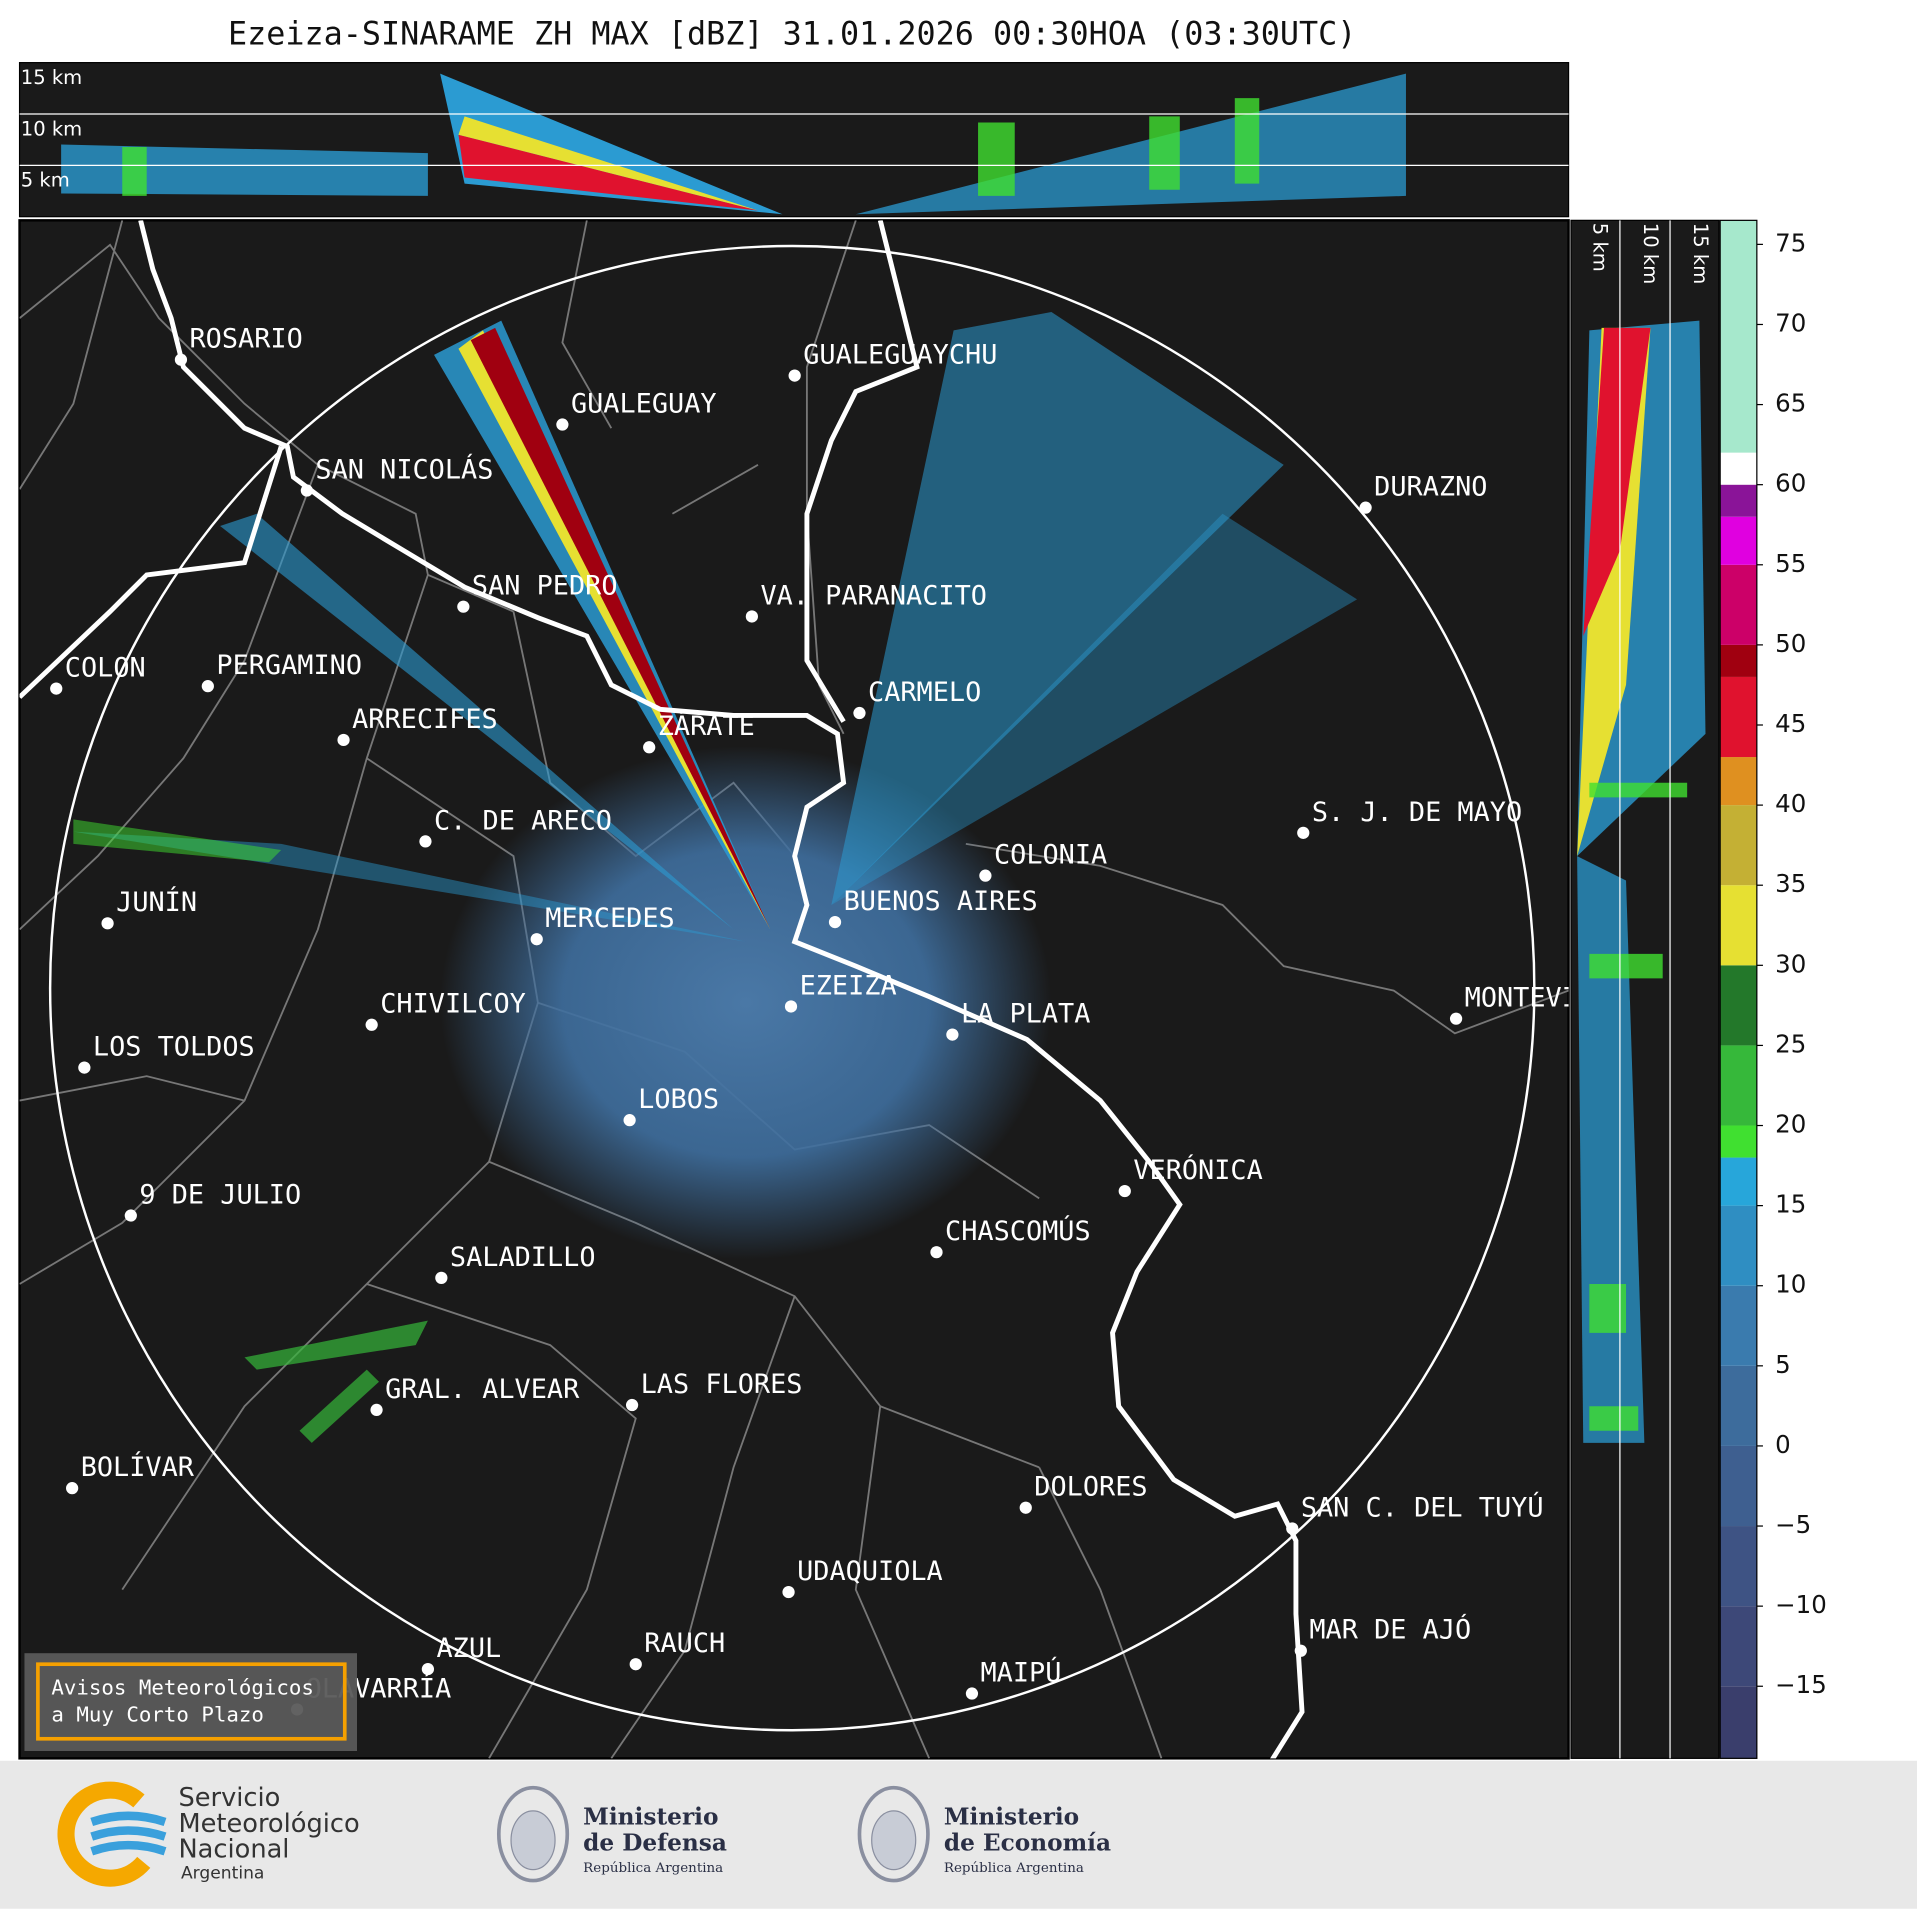 The width and height of the screenshot is (1917, 1909). I want to click on colorbar-tick-label: 60, so click(1790, 483).